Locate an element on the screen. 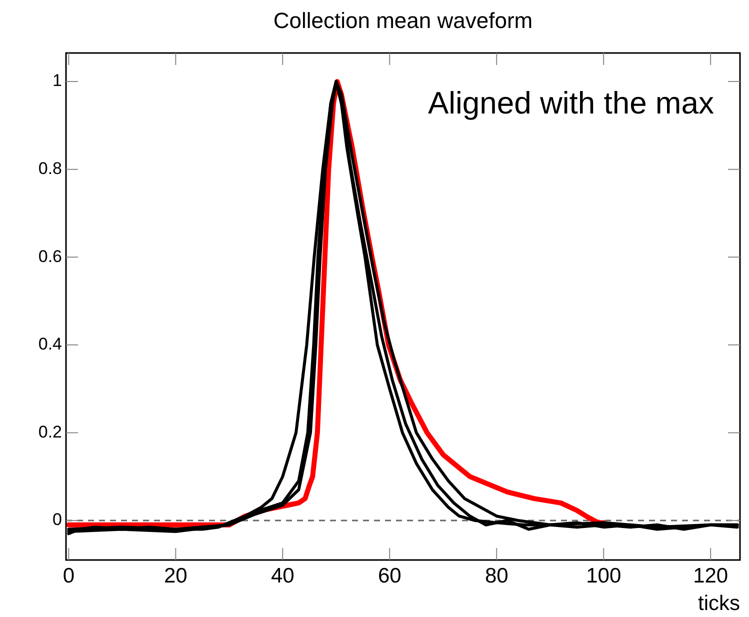 The width and height of the screenshot is (749, 617). x-tick-label: 100 is located at coordinates (604, 576).